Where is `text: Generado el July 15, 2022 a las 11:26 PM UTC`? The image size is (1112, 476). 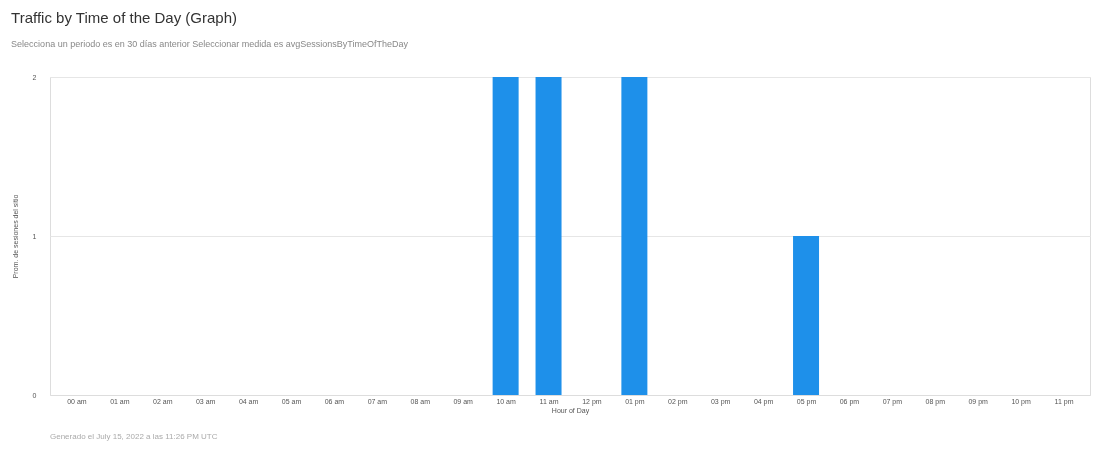
text: Generado el July 15, 2022 a las 11:26 PM UTC is located at coordinates (134, 436).